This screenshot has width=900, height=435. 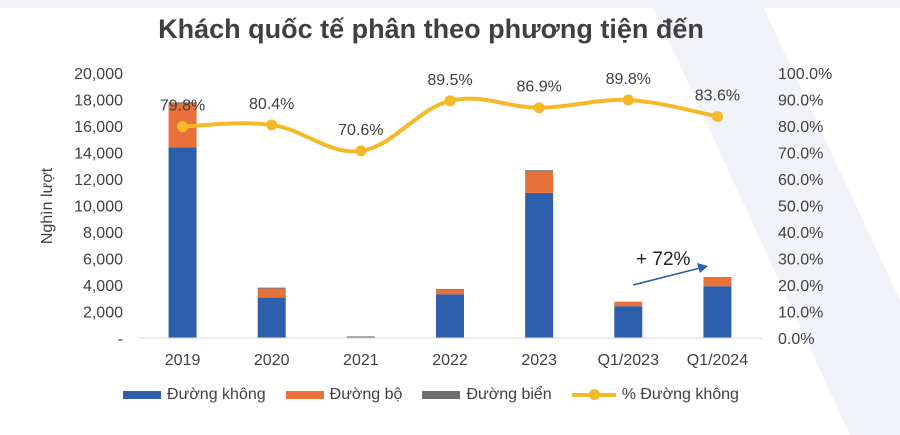 What do you see at coordinates (216, 394) in the screenshot?
I see `legend-label: Đường không` at bounding box center [216, 394].